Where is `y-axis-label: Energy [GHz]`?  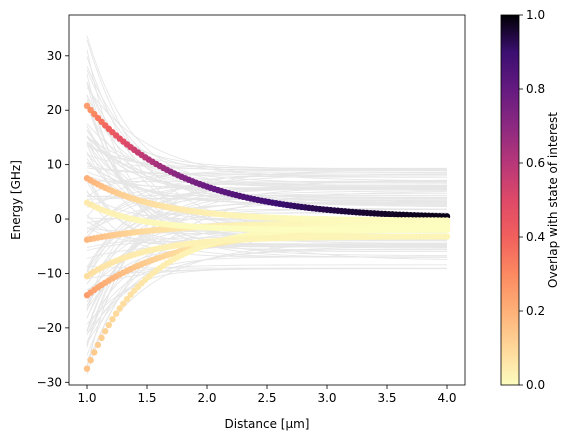 y-axis-label: Energy [GHz] is located at coordinates (16, 200).